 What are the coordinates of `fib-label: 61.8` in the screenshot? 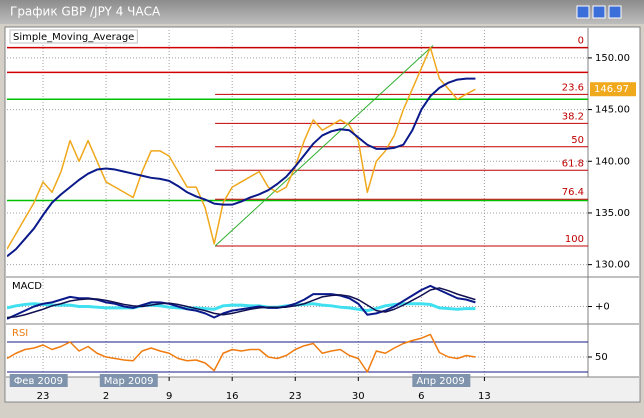 It's located at (573, 163).